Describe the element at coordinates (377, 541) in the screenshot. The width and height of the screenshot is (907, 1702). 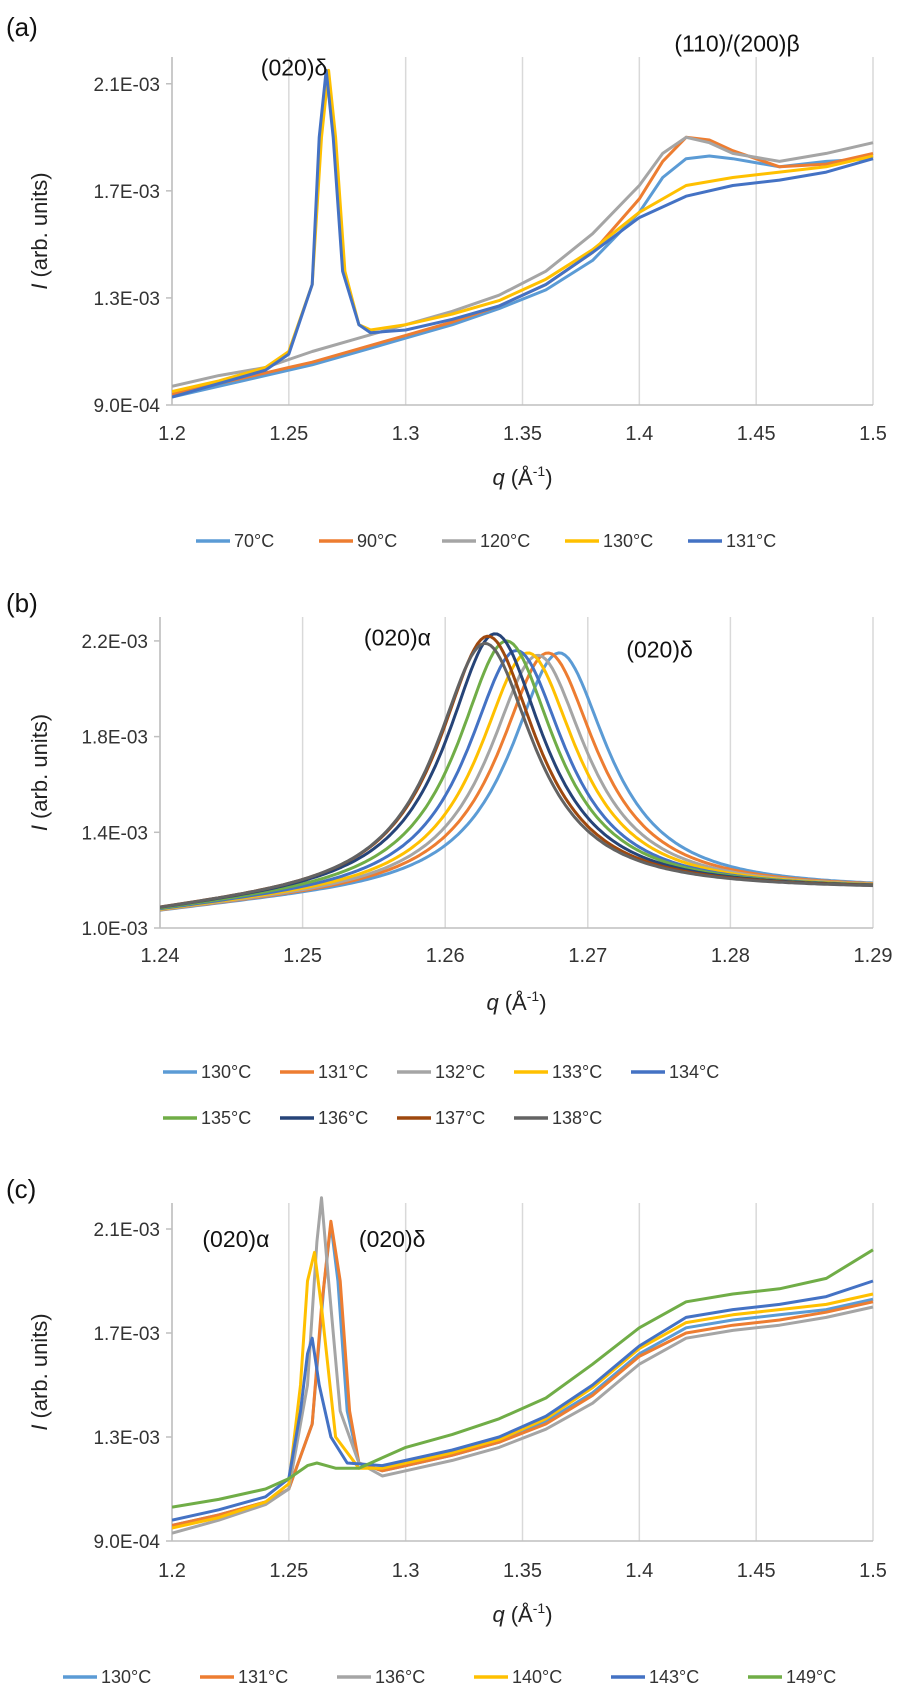
I see `legend-label: 90°C` at that location.